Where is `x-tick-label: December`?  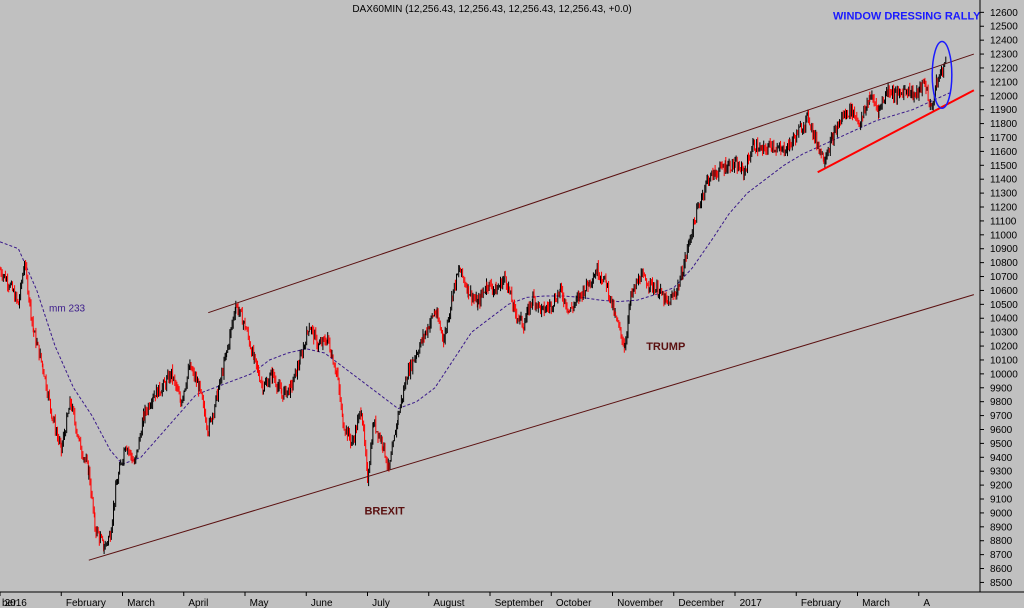 x-tick-label: December is located at coordinates (701, 603).